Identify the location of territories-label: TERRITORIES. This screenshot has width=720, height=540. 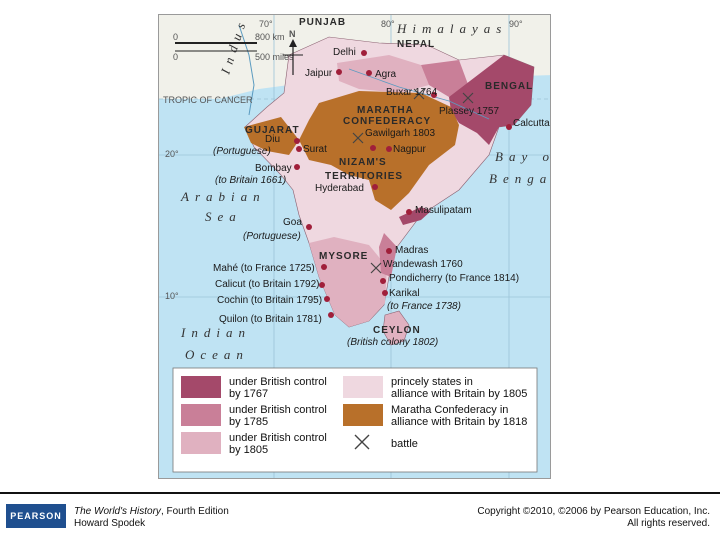
(364, 176).